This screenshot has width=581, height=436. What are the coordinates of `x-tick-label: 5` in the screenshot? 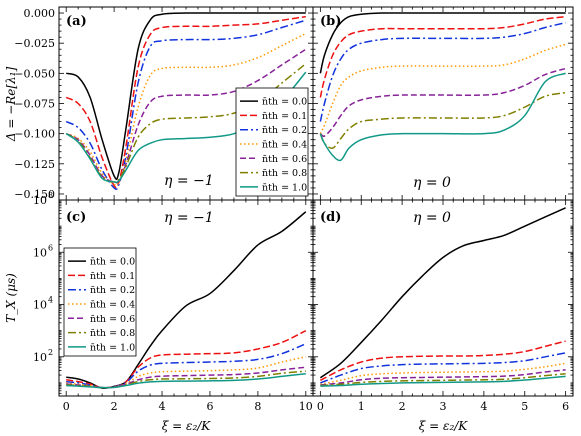 It's located at (524, 406).